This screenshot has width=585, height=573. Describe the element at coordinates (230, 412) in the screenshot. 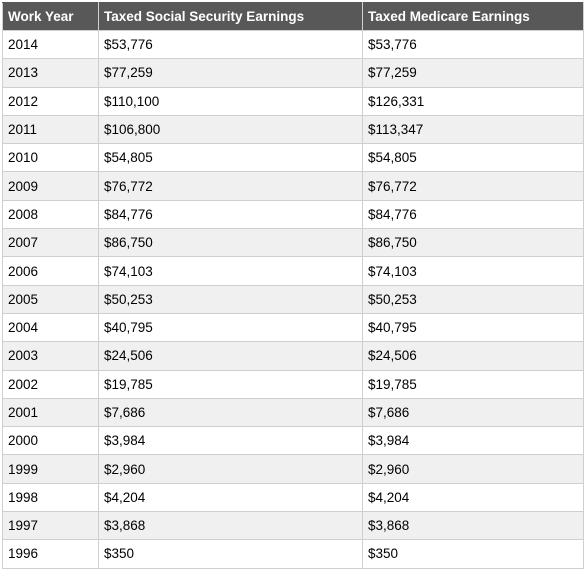

I see `social-security-earnings-cell: $7,686` at that location.